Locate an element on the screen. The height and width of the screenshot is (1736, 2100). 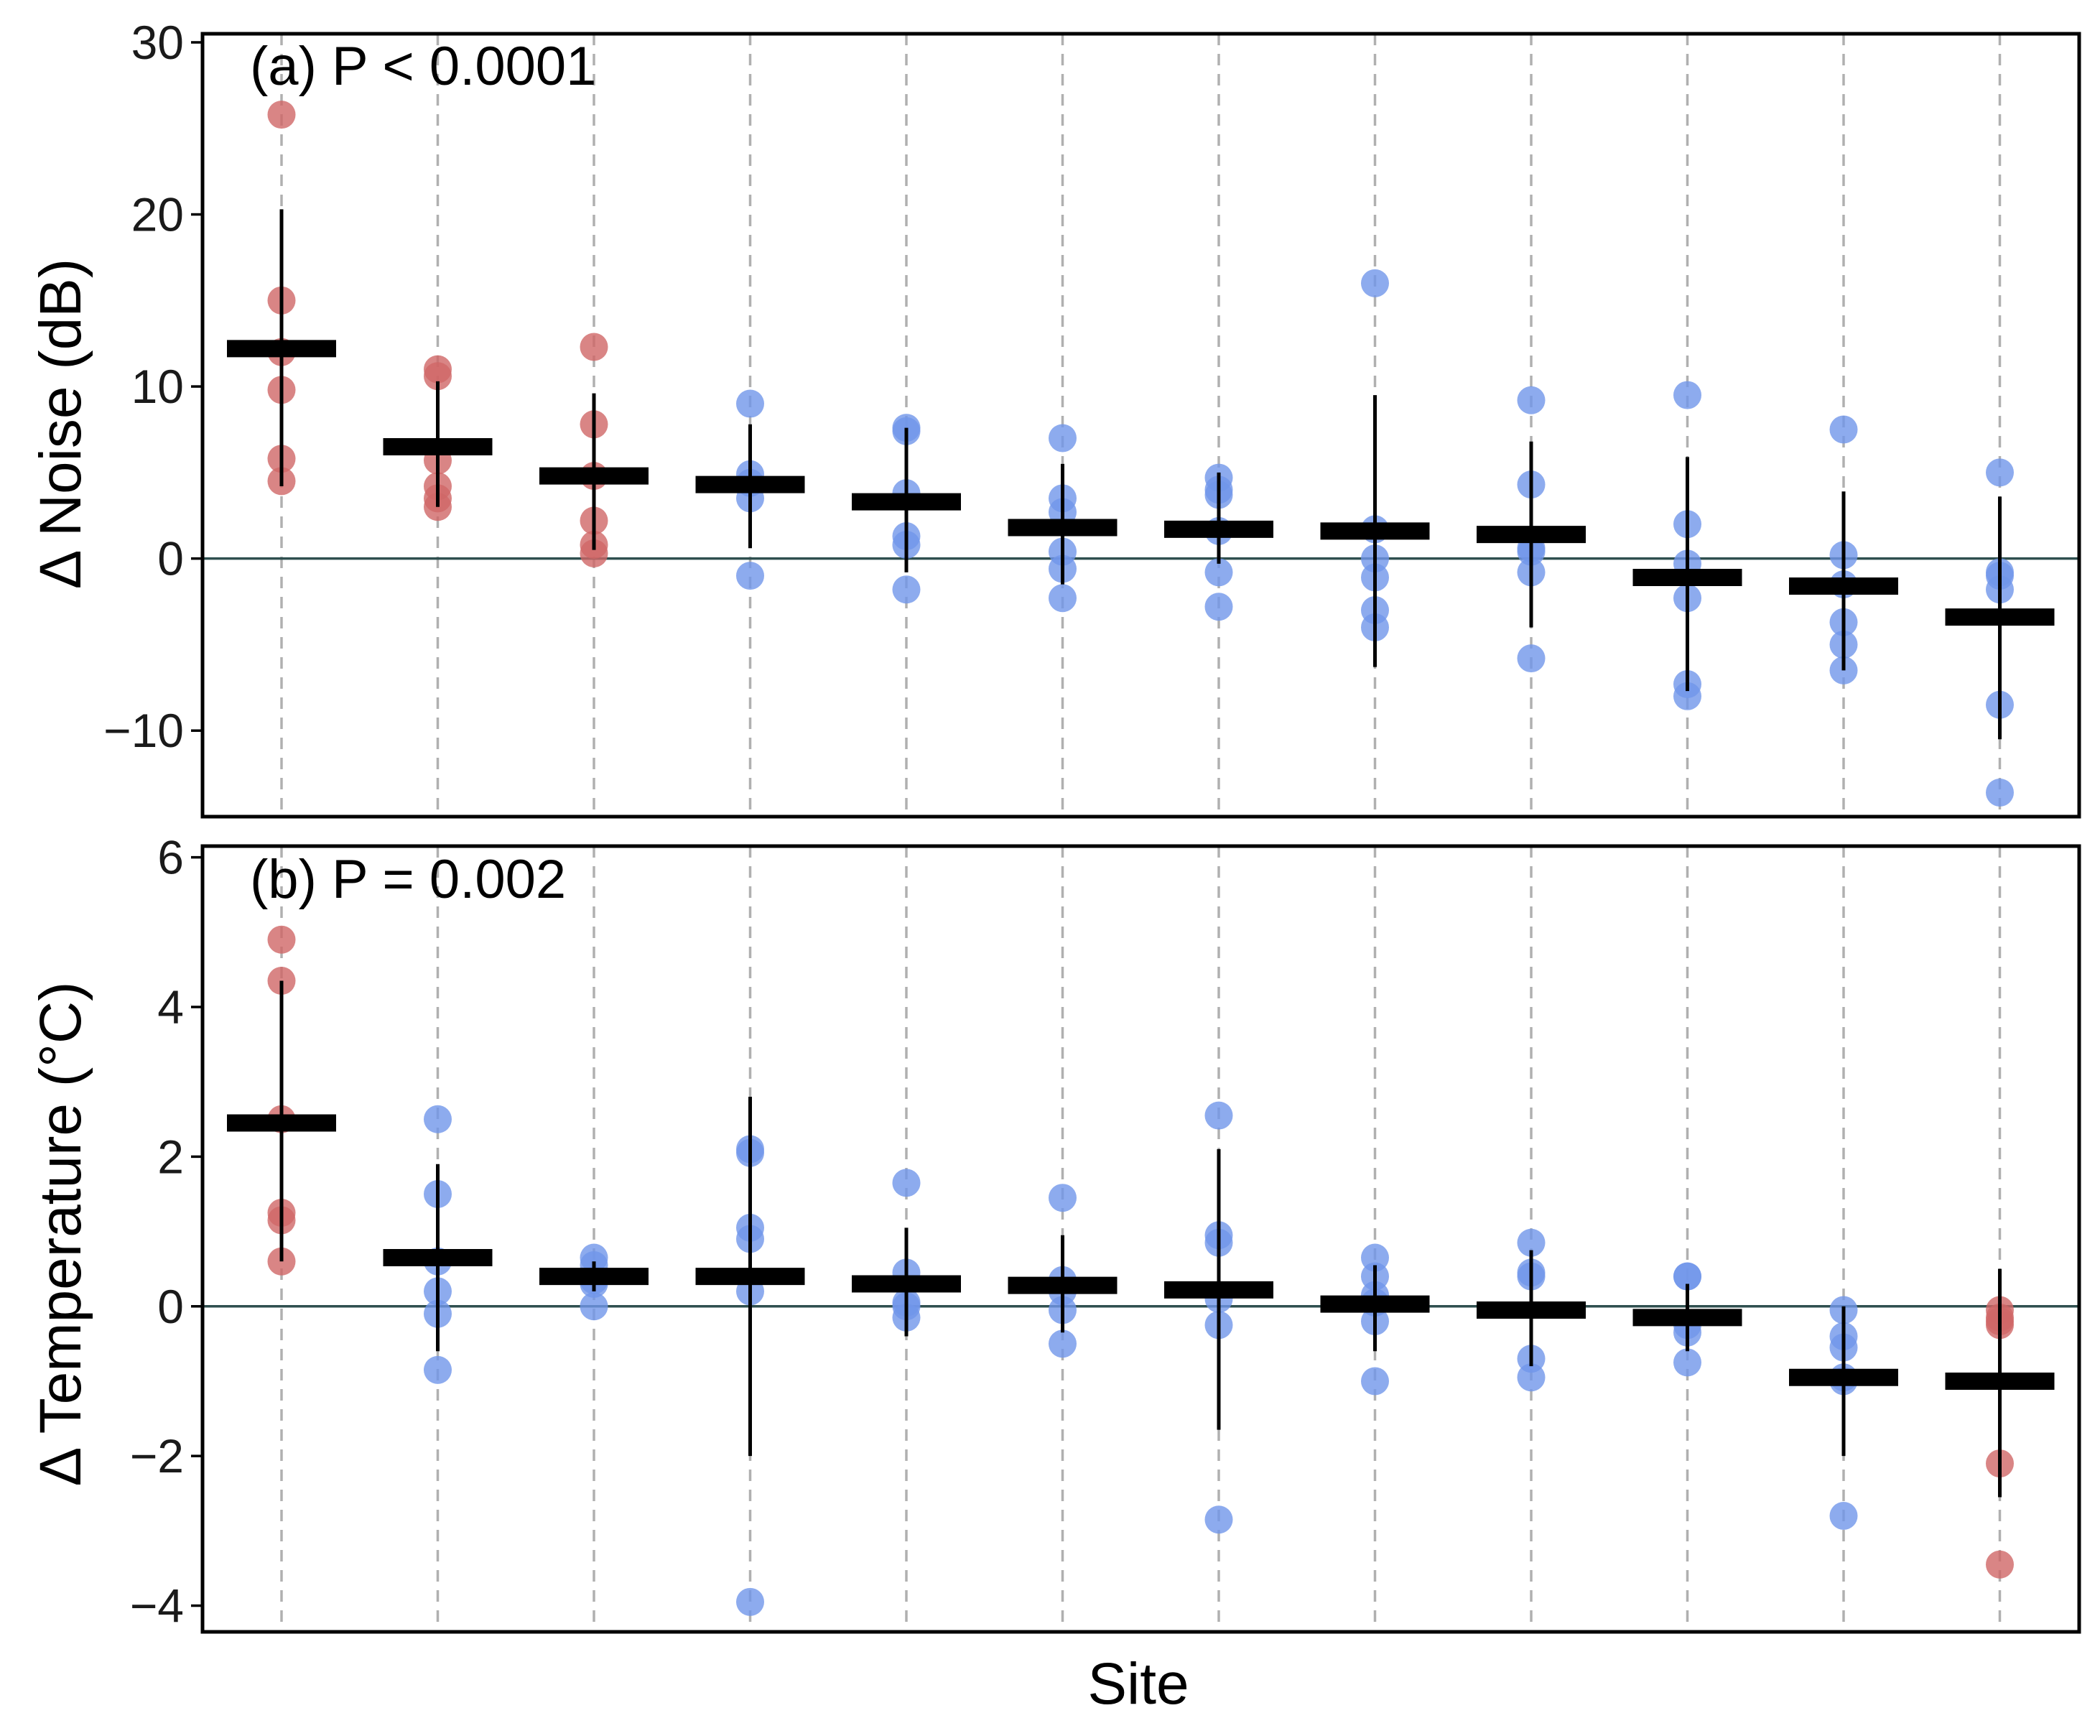
temp-ytick-label--2: −2 is located at coordinates (157, 1455).